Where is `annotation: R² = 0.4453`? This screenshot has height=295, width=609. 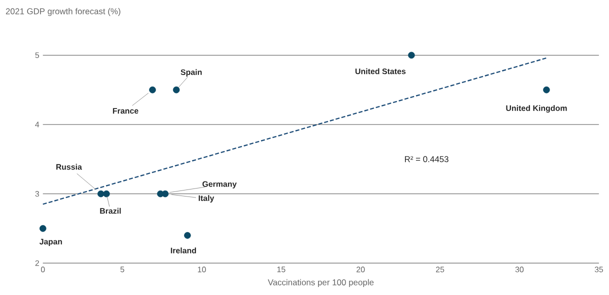
annotation: R² = 0.4453 is located at coordinates (426, 159).